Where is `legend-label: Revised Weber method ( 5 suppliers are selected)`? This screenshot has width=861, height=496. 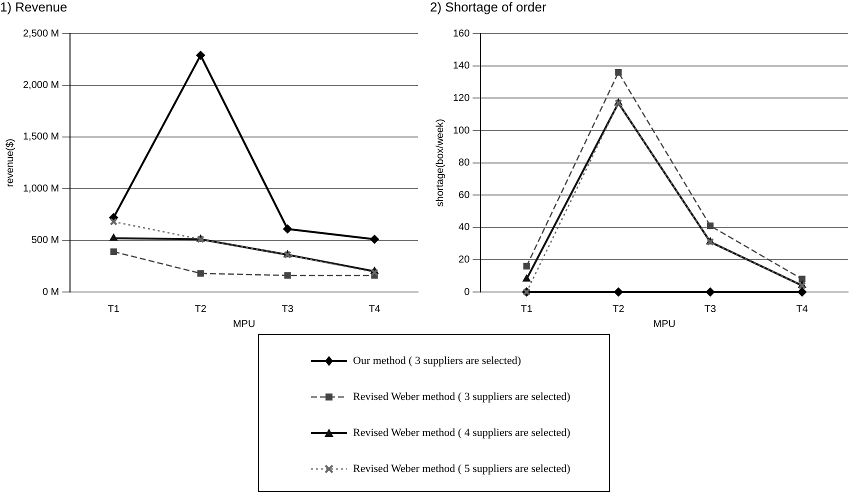
legend-label: Revised Weber method ( 5 suppliers are selected) is located at coordinates (461, 469).